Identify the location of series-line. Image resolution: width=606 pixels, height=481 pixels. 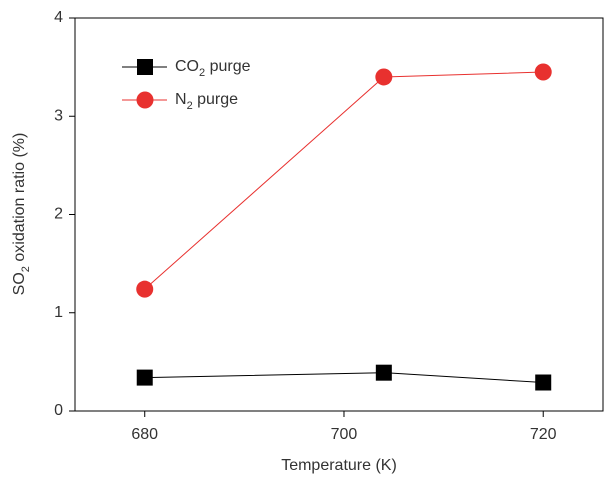
(344, 378).